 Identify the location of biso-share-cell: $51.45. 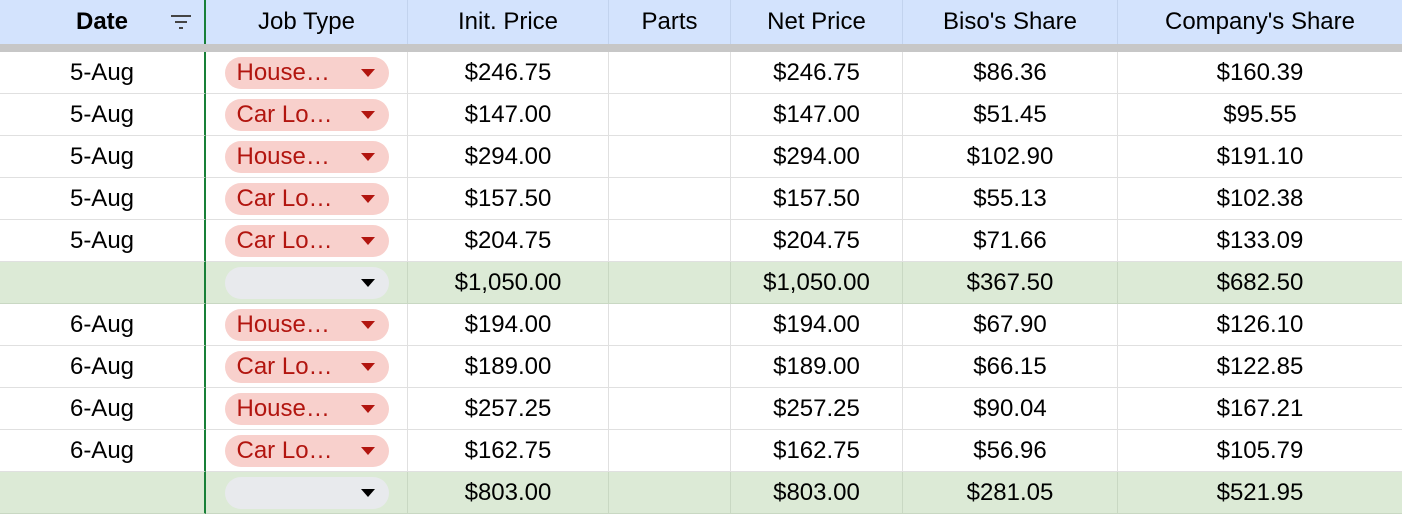
(1010, 115).